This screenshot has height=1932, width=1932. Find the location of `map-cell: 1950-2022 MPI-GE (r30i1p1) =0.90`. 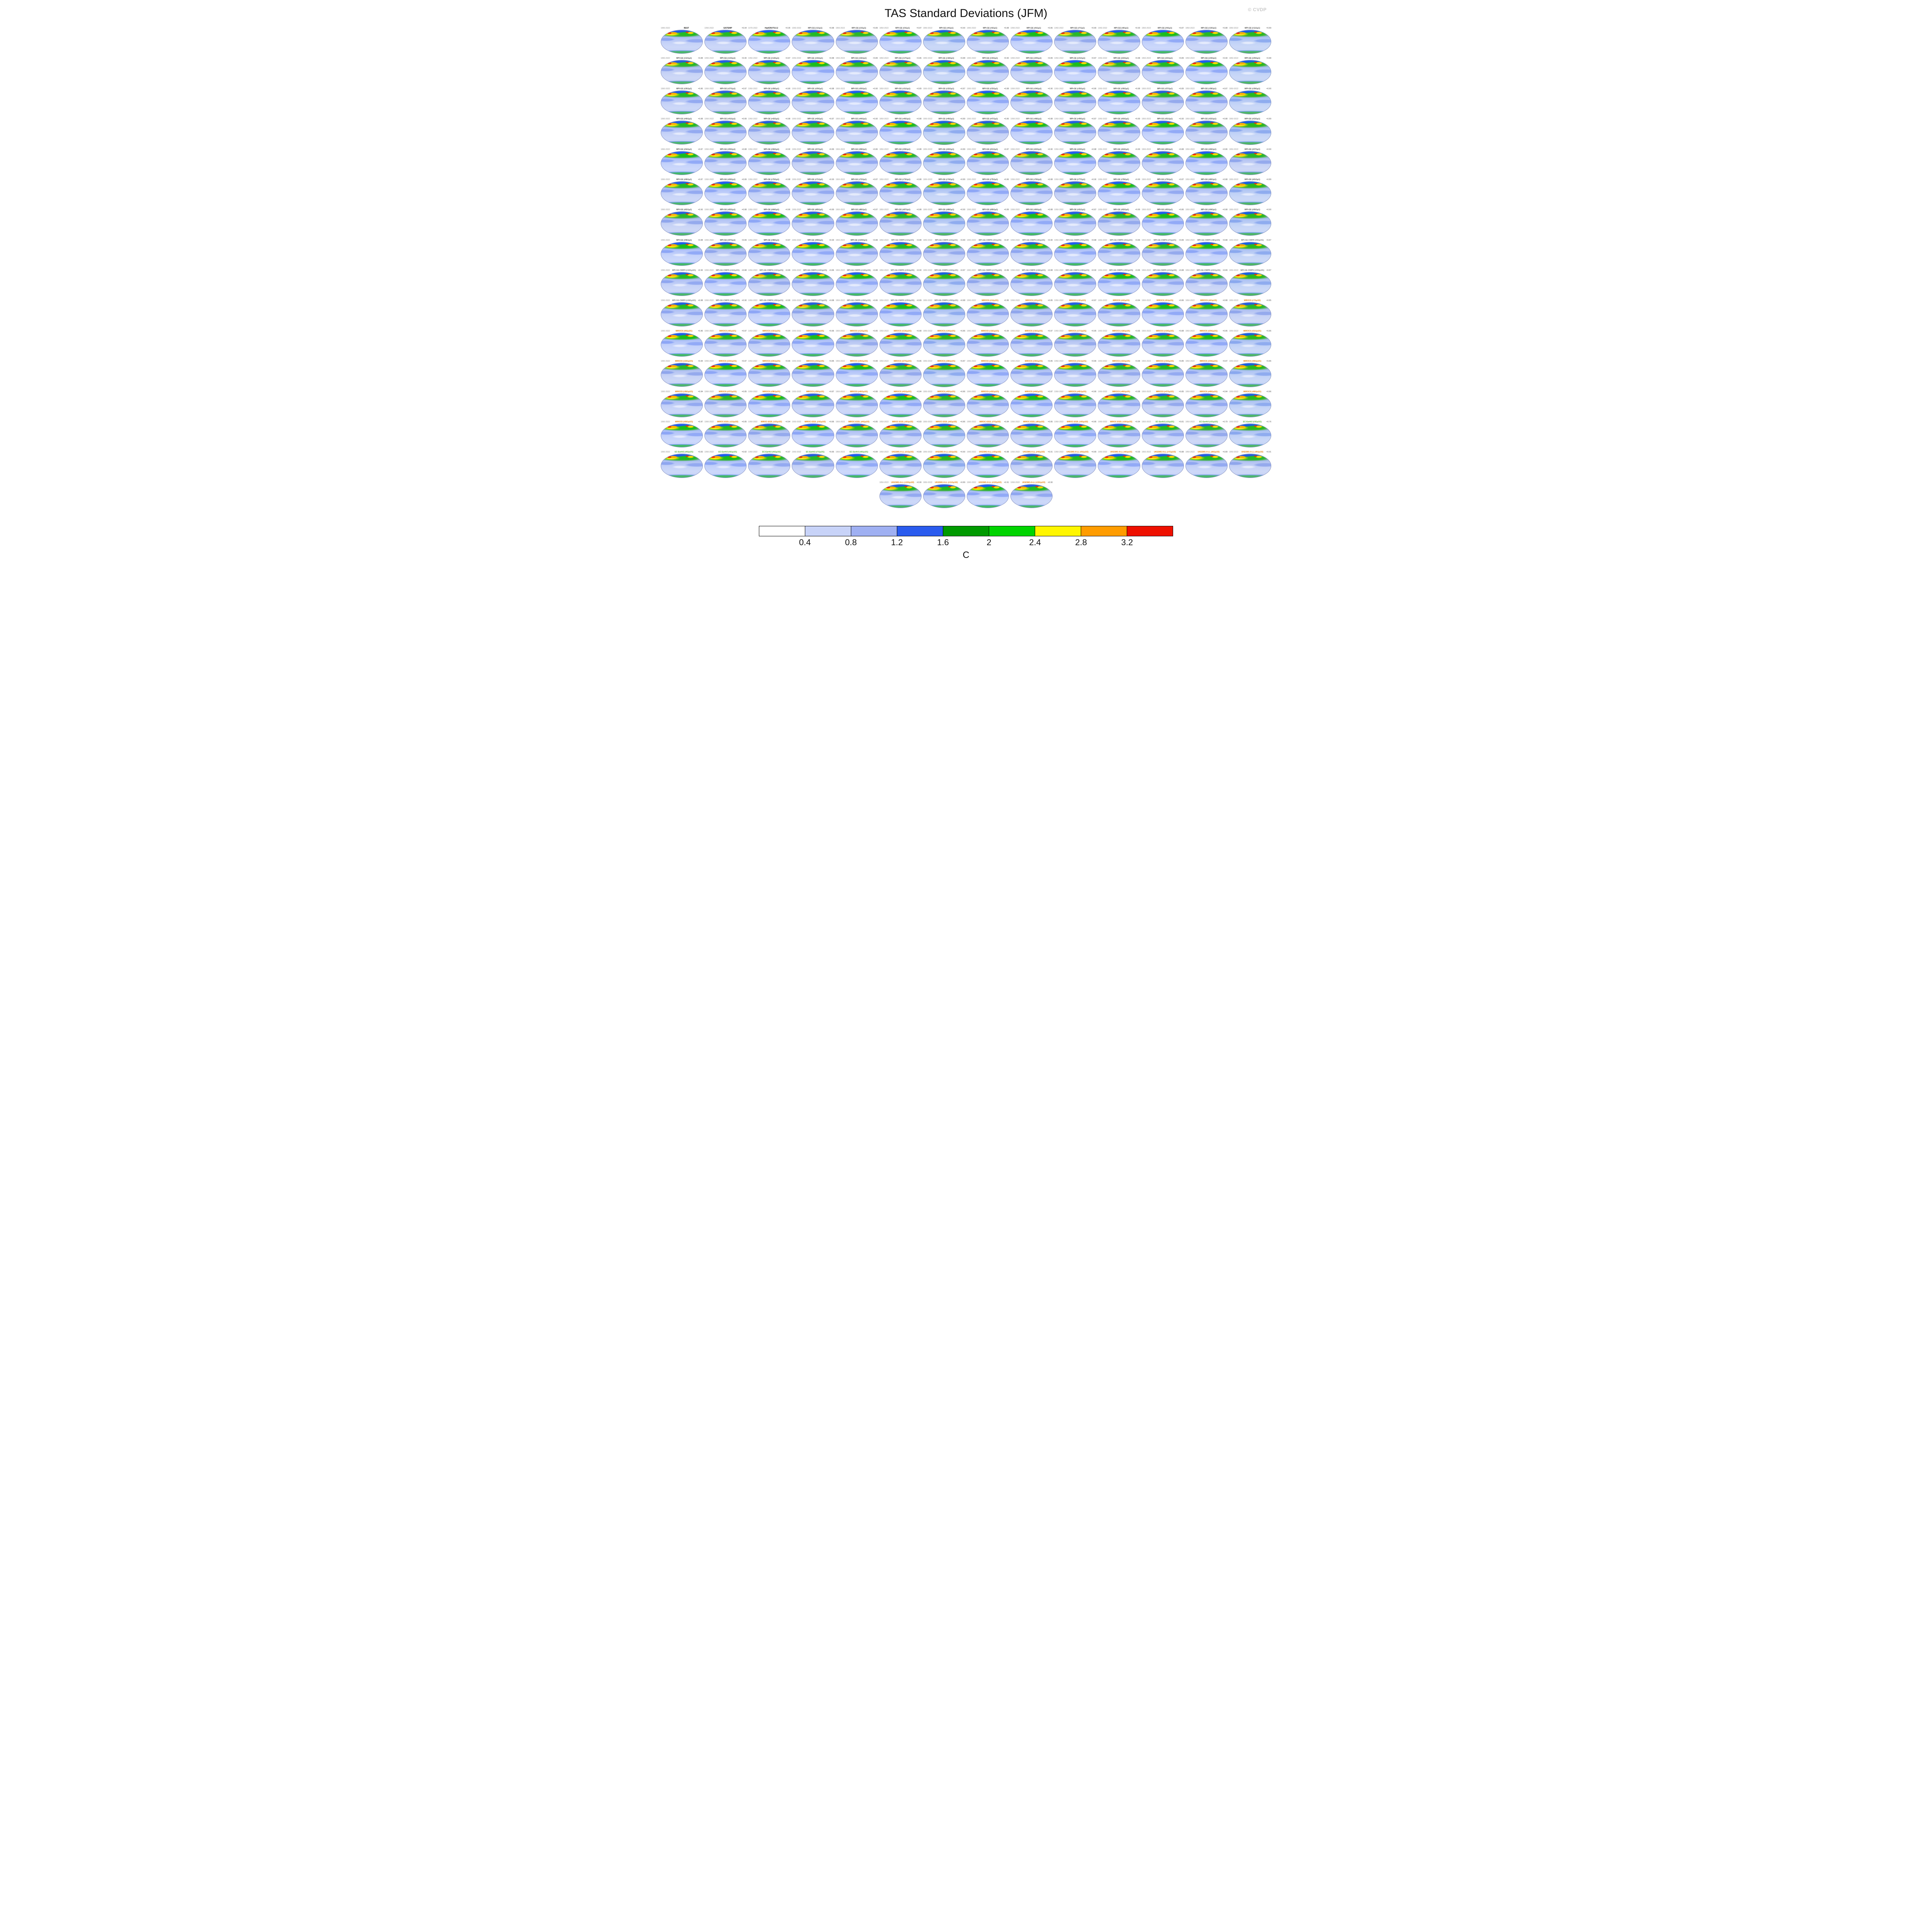

map-cell: 1950-2022 MPI-GE (r30i1p1) =0.90 is located at coordinates (857, 102).